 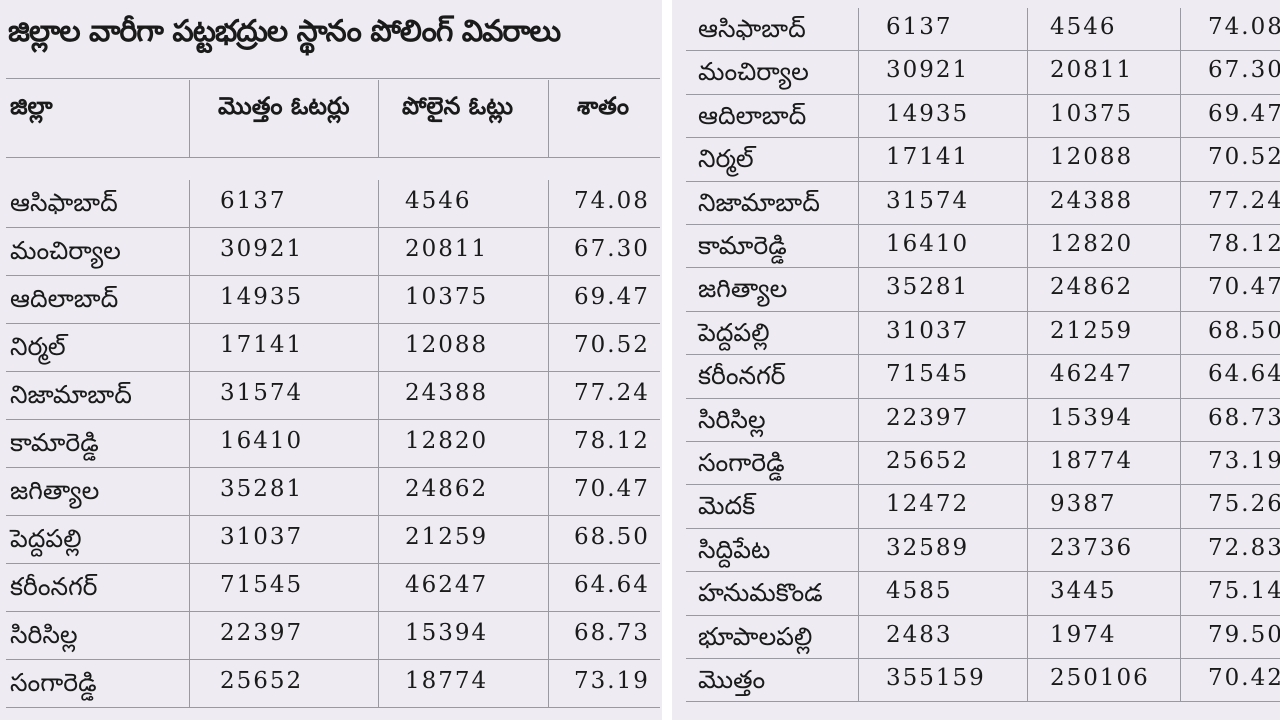 I want to click on title-divider, so click(x=333, y=78).